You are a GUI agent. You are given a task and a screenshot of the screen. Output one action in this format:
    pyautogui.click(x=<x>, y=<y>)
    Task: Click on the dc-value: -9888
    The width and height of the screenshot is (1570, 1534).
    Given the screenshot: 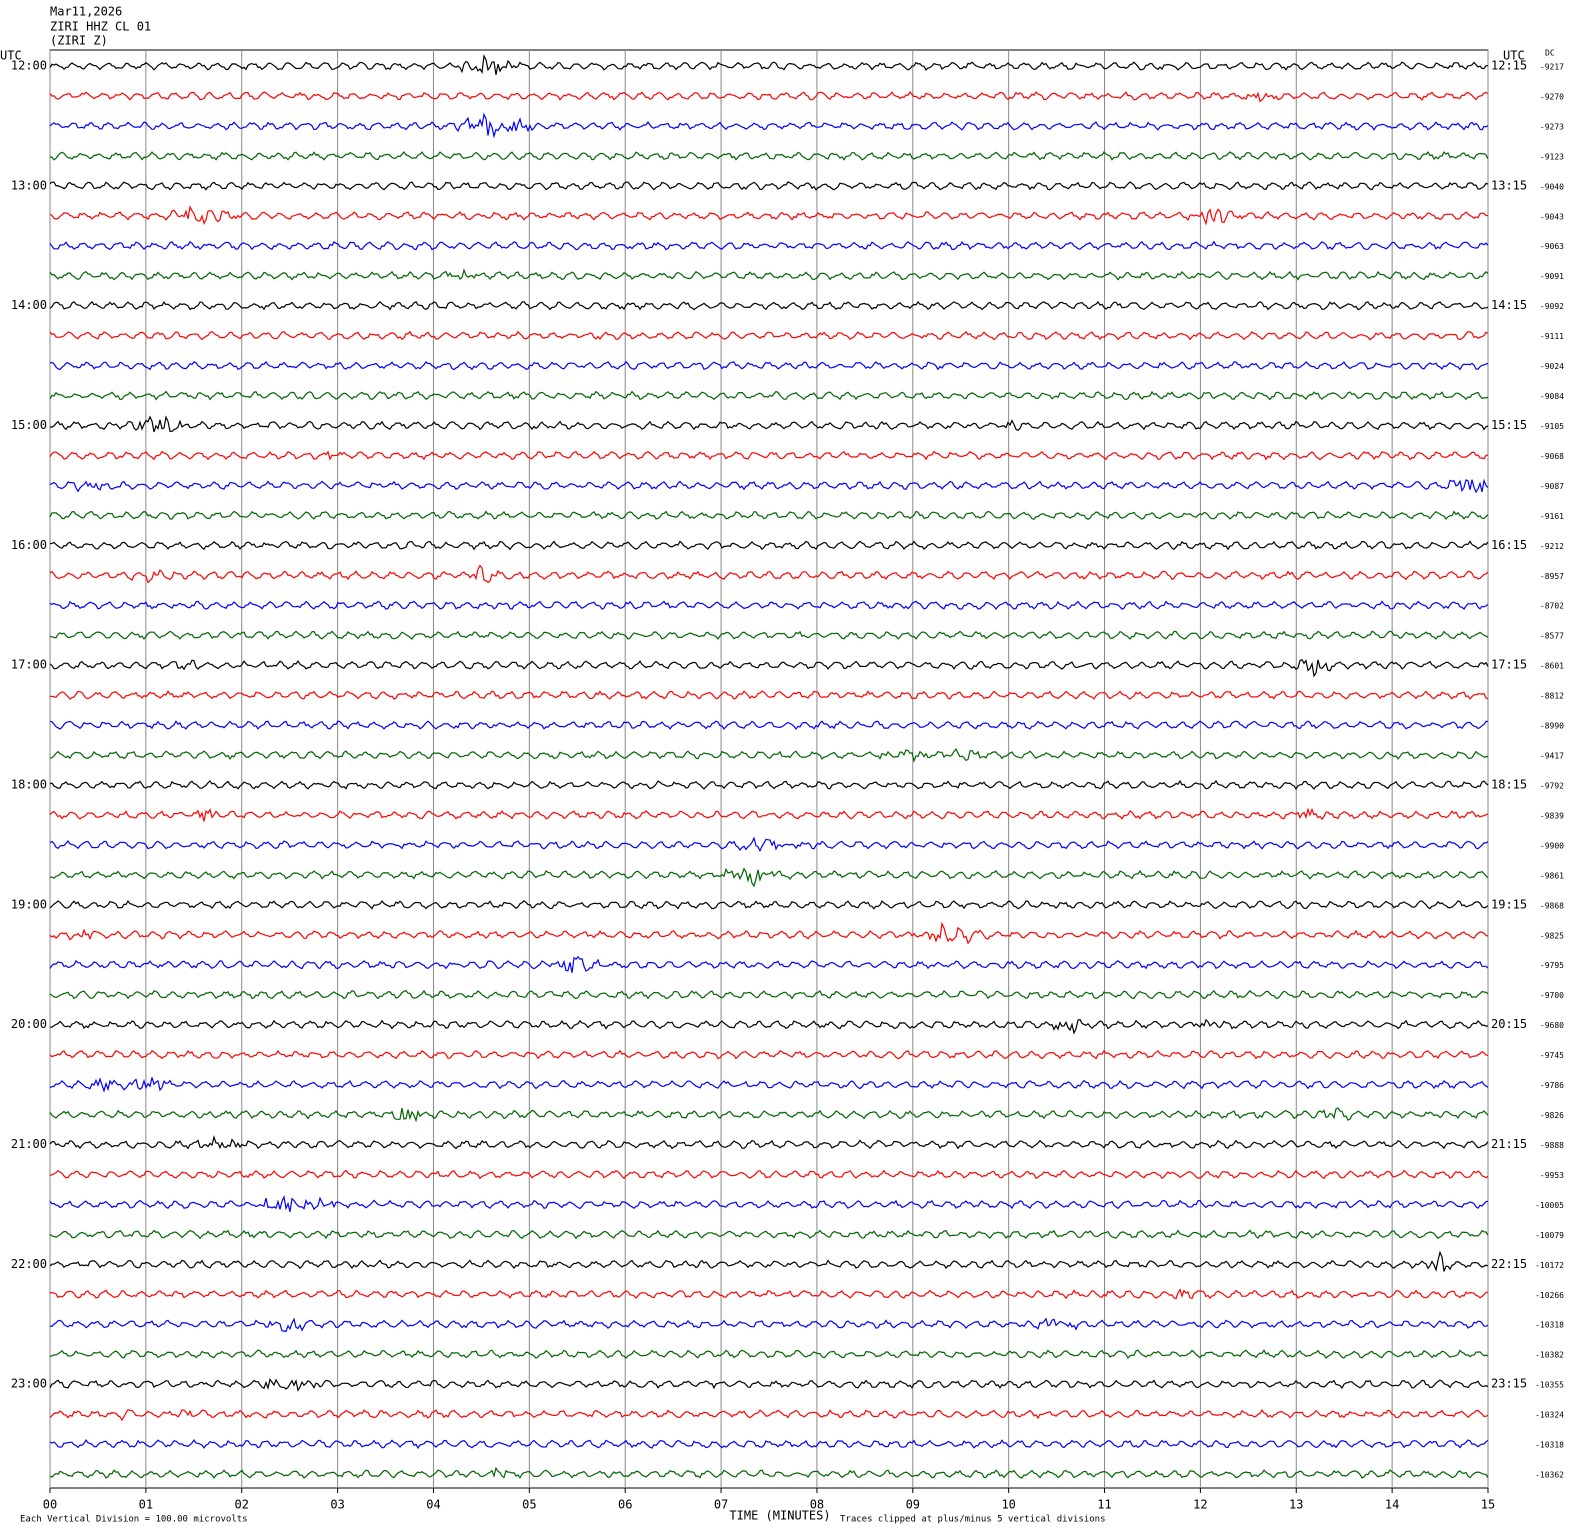 What is the action you would take?
    pyautogui.click(x=1552, y=1145)
    